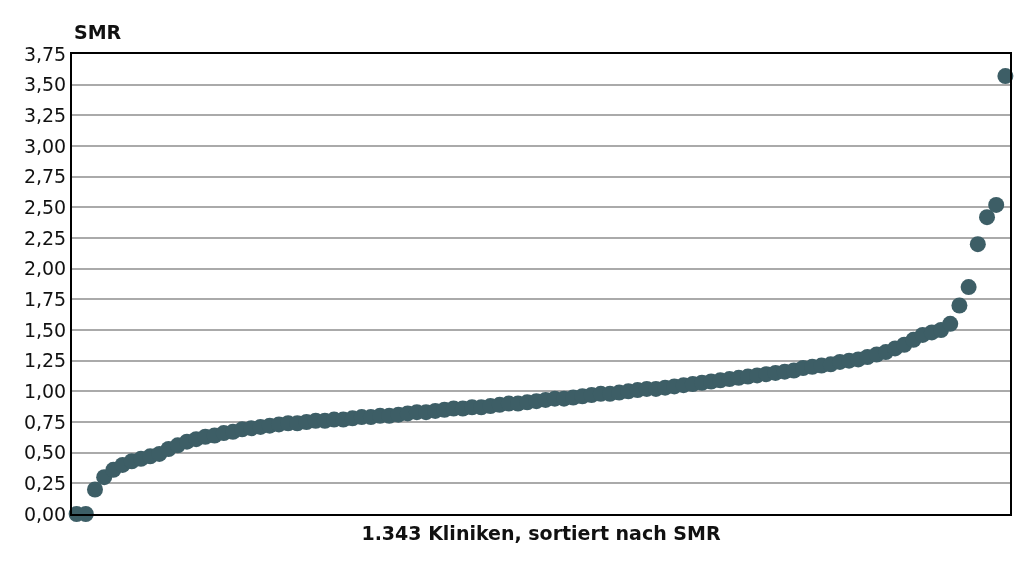  I want to click on y-tick-label: 0,50, so click(45, 452).